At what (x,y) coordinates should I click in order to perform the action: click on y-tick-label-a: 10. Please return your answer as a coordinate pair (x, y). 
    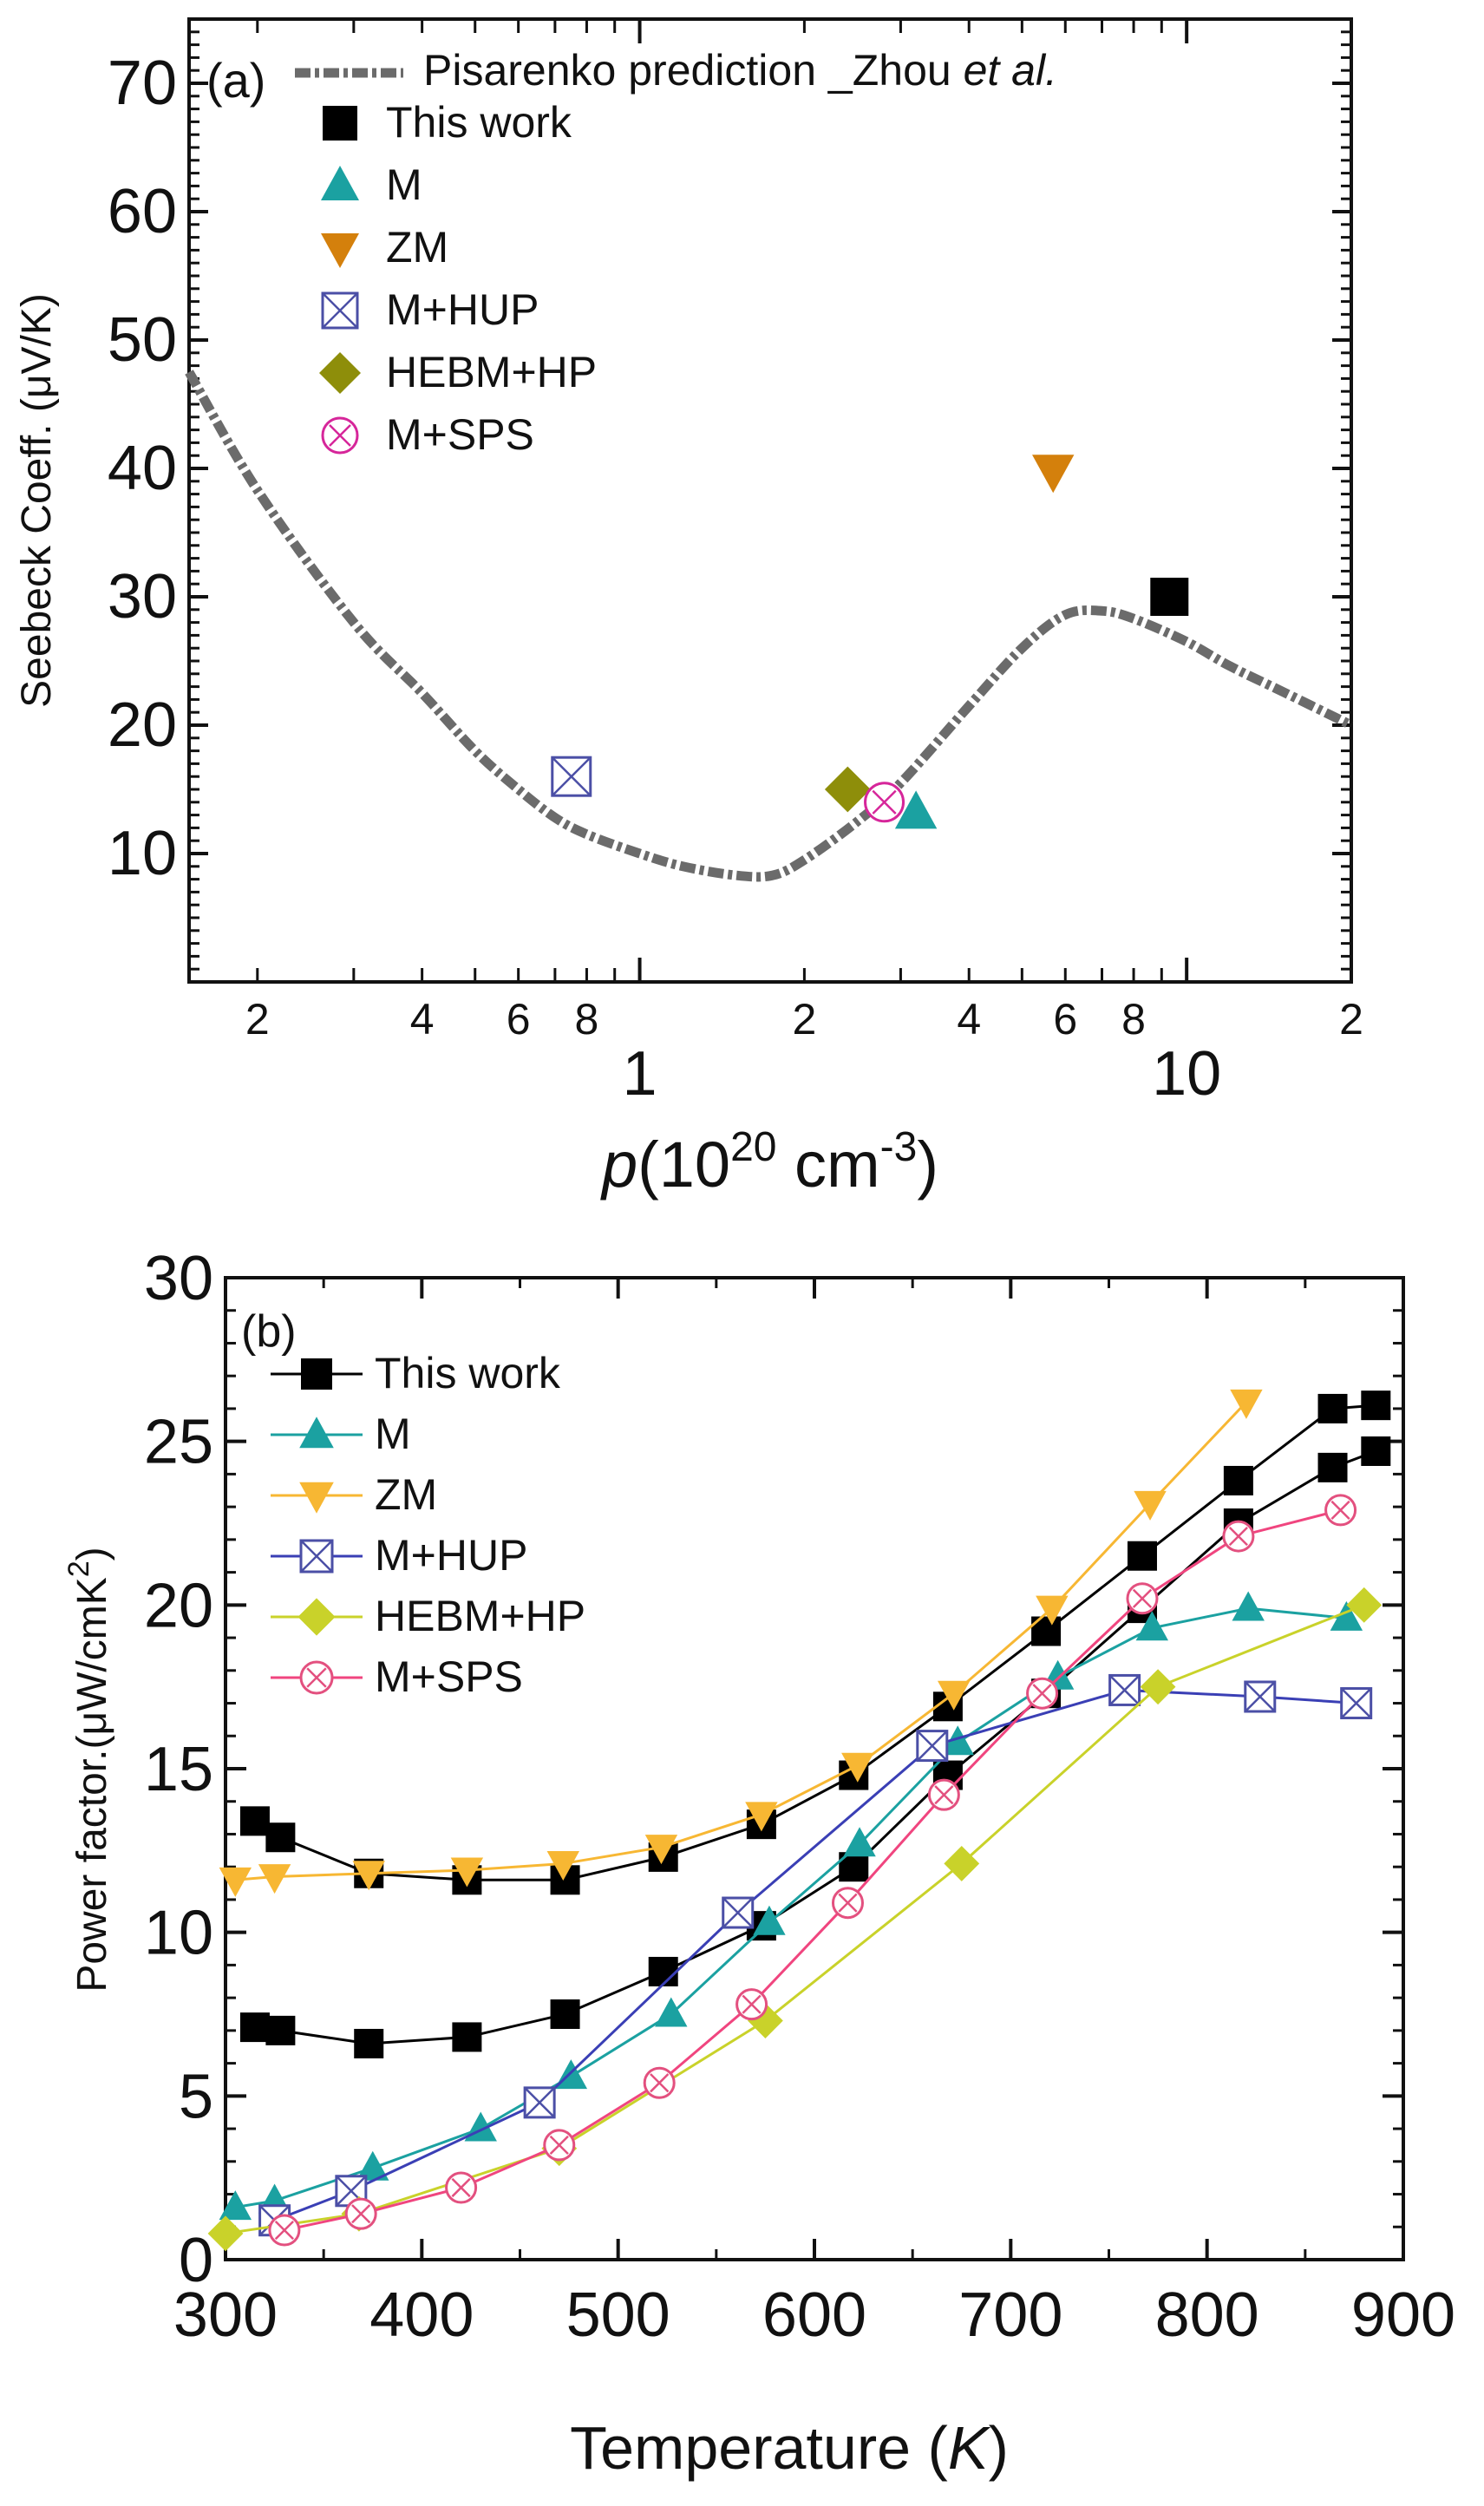
    Looking at the image, I should click on (143, 853).